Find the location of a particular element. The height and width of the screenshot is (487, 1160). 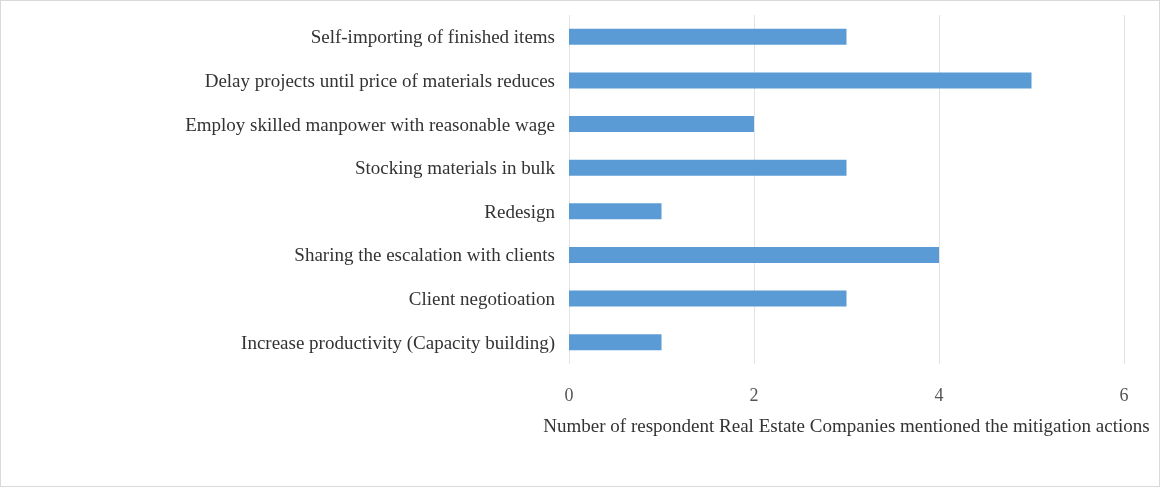

x-tick-label: 2 is located at coordinates (754, 395).